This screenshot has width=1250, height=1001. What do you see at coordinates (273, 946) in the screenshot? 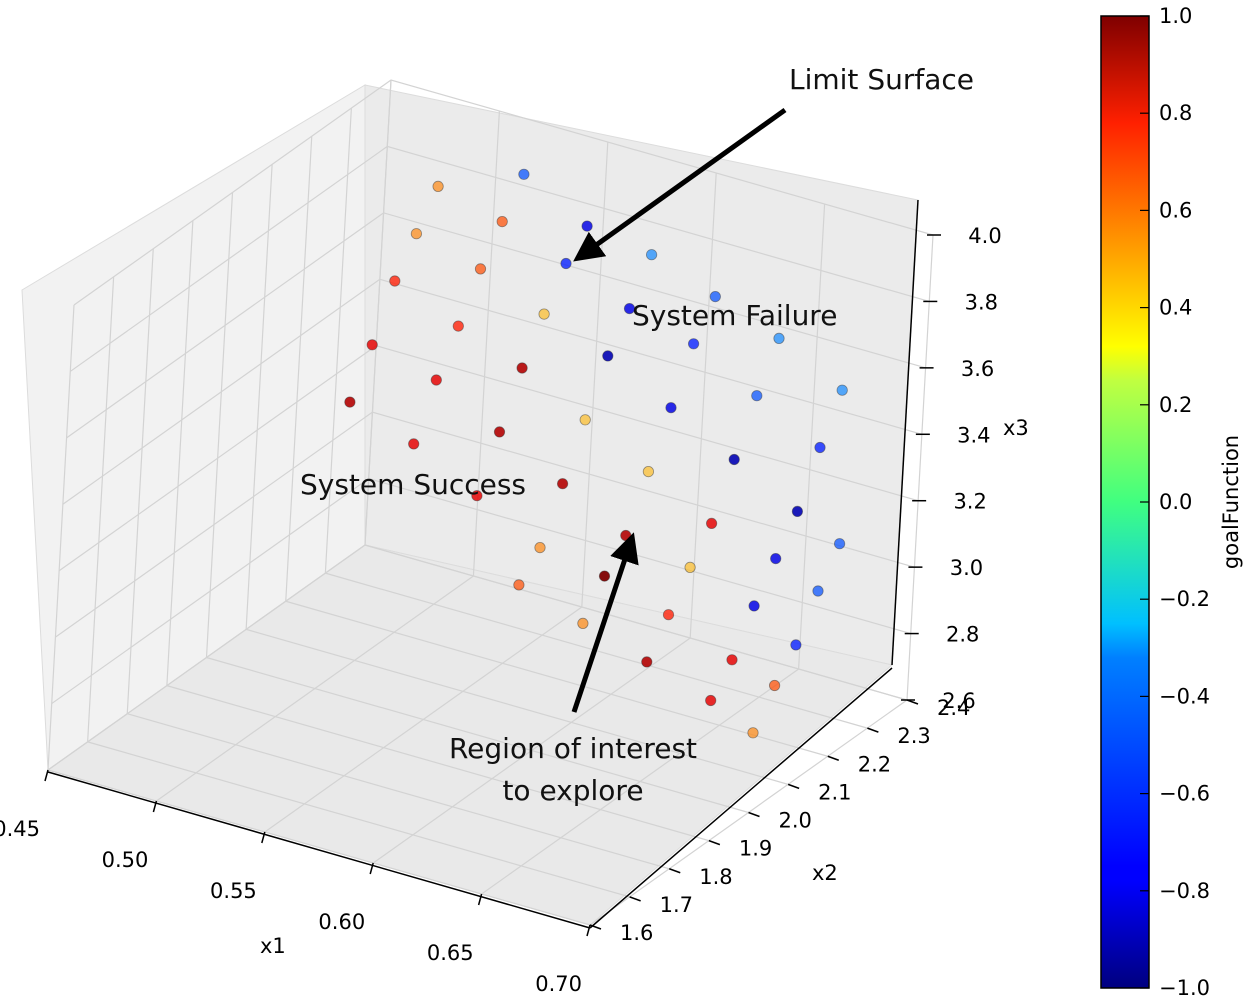
I see `x1-axis-label: x1` at bounding box center [273, 946].